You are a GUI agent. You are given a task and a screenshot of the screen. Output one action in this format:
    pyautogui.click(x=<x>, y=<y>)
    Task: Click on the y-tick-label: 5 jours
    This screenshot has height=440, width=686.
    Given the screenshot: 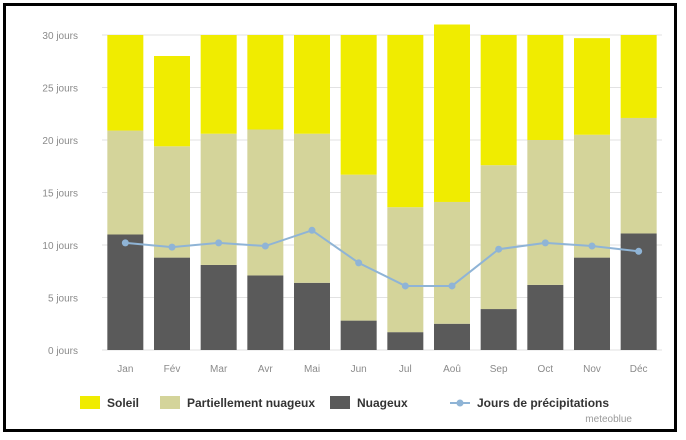 What is the action you would take?
    pyautogui.click(x=63, y=299)
    